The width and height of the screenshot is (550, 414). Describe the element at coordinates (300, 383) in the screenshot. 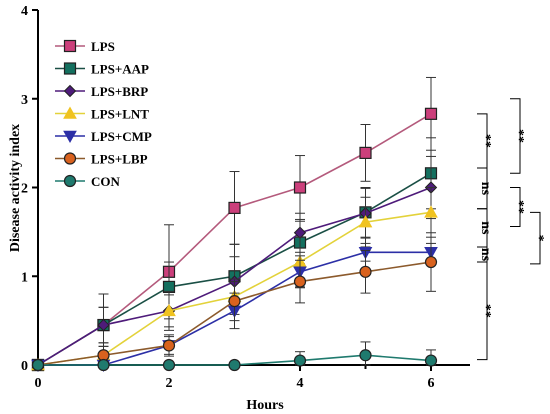

I see `x-tick-label: 4` at that location.